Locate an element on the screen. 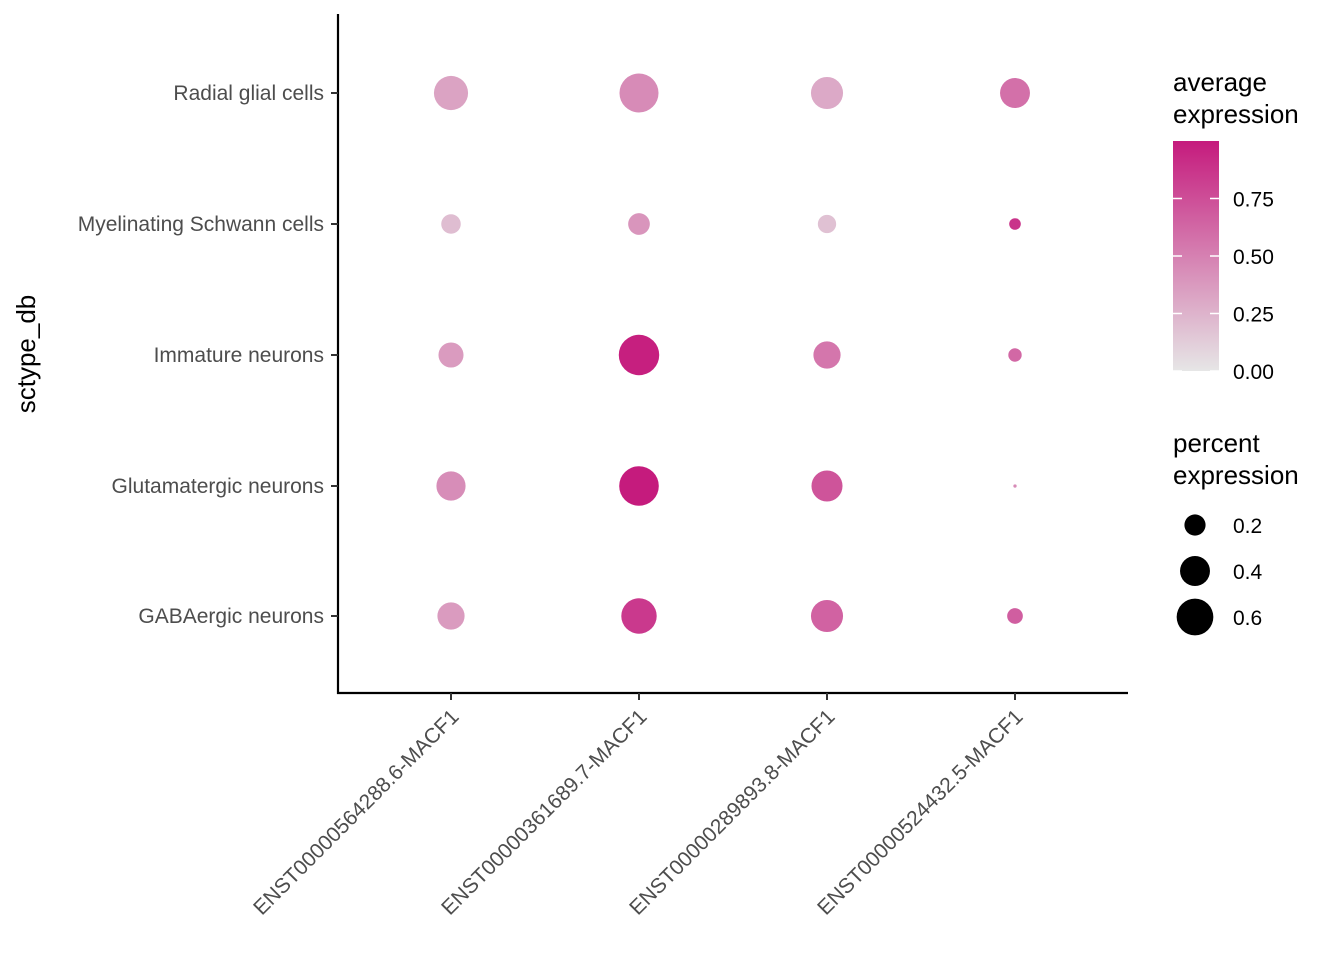 The height and width of the screenshot is (960, 1344). color-tick-label-1: 0.25 is located at coordinates (1253, 315).